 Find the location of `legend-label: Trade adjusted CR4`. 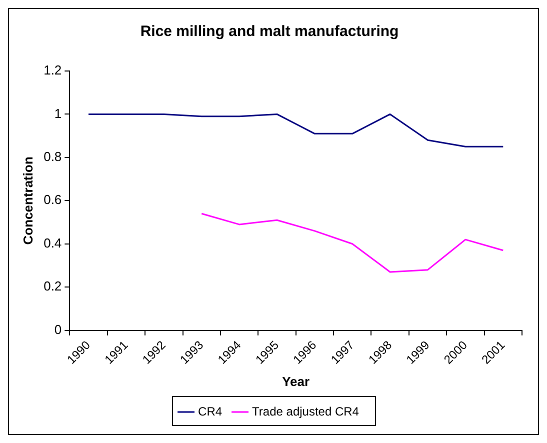

legend-label: Trade adjusted CR4 is located at coordinates (306, 411).